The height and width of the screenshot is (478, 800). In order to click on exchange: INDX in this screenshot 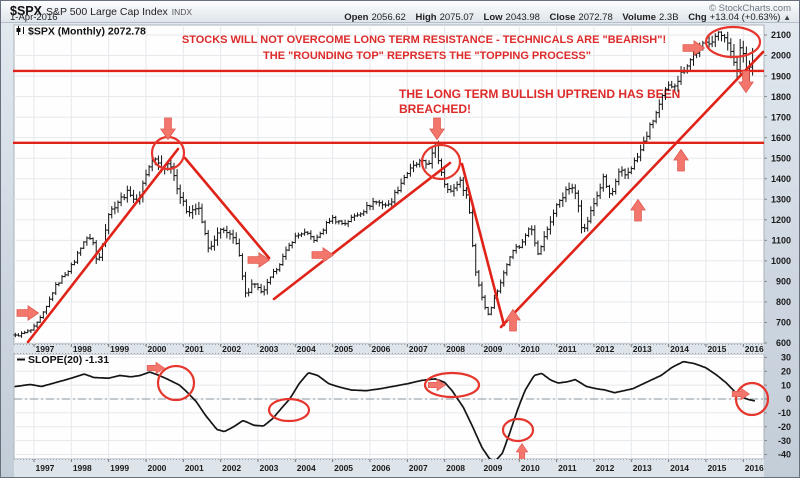, I will do `click(182, 12)`.